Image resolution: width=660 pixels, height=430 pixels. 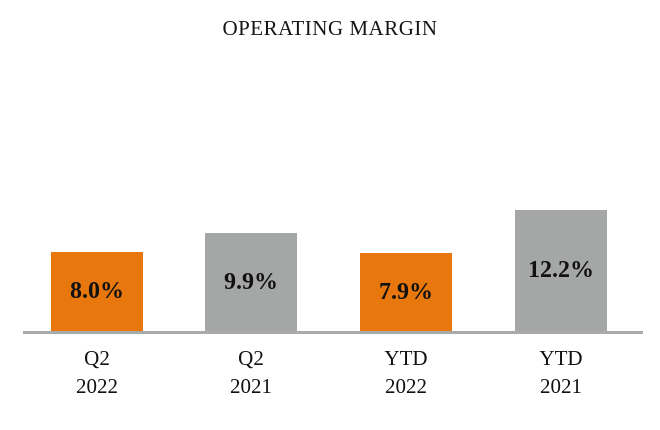 I want to click on bar-value-label-q2-2022: 8.0%, so click(x=97, y=291).